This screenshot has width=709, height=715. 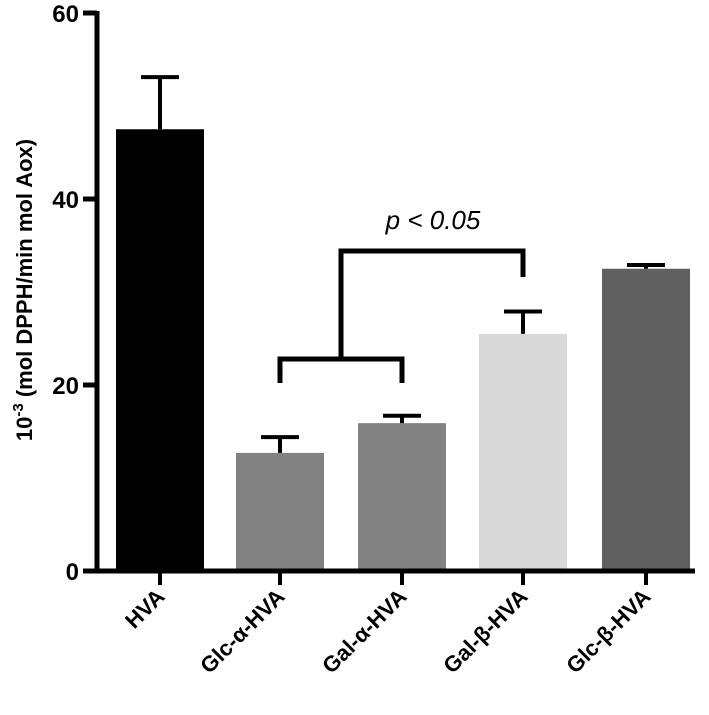 What do you see at coordinates (485, 631) in the screenshot?
I see `x-tick-label: Gal-β-HVA` at bounding box center [485, 631].